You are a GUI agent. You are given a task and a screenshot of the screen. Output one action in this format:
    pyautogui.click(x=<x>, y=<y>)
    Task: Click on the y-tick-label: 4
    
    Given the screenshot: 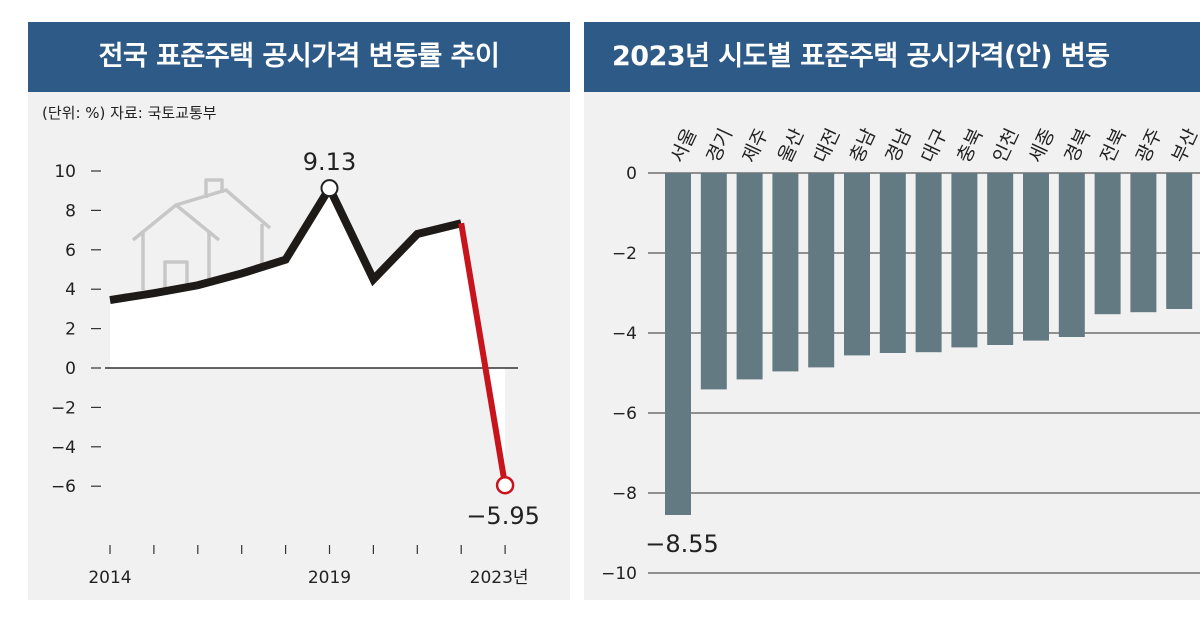 What is the action you would take?
    pyautogui.click(x=70, y=290)
    